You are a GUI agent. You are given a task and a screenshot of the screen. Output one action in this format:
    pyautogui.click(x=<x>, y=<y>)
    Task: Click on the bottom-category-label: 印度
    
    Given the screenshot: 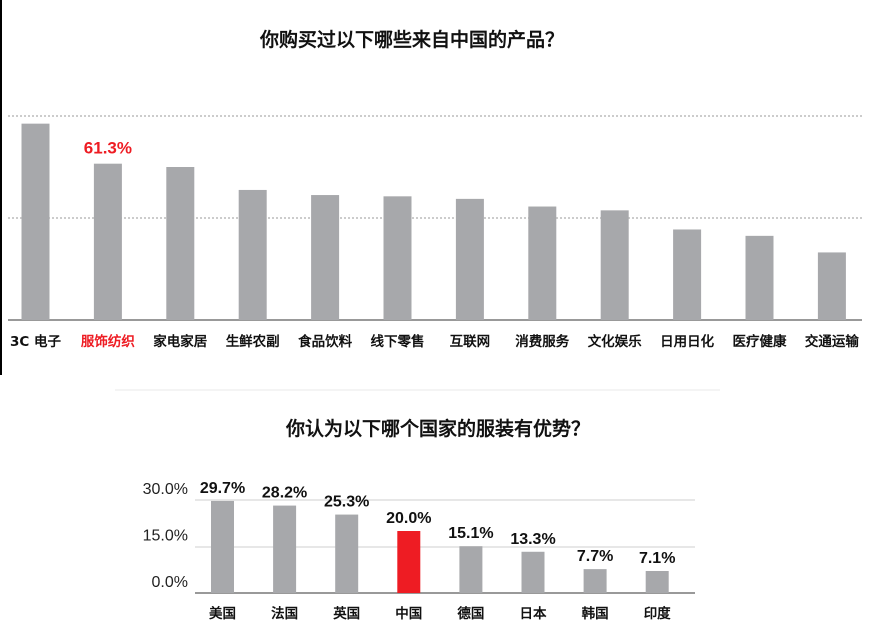 What is the action you would take?
    pyautogui.click(x=657, y=613)
    